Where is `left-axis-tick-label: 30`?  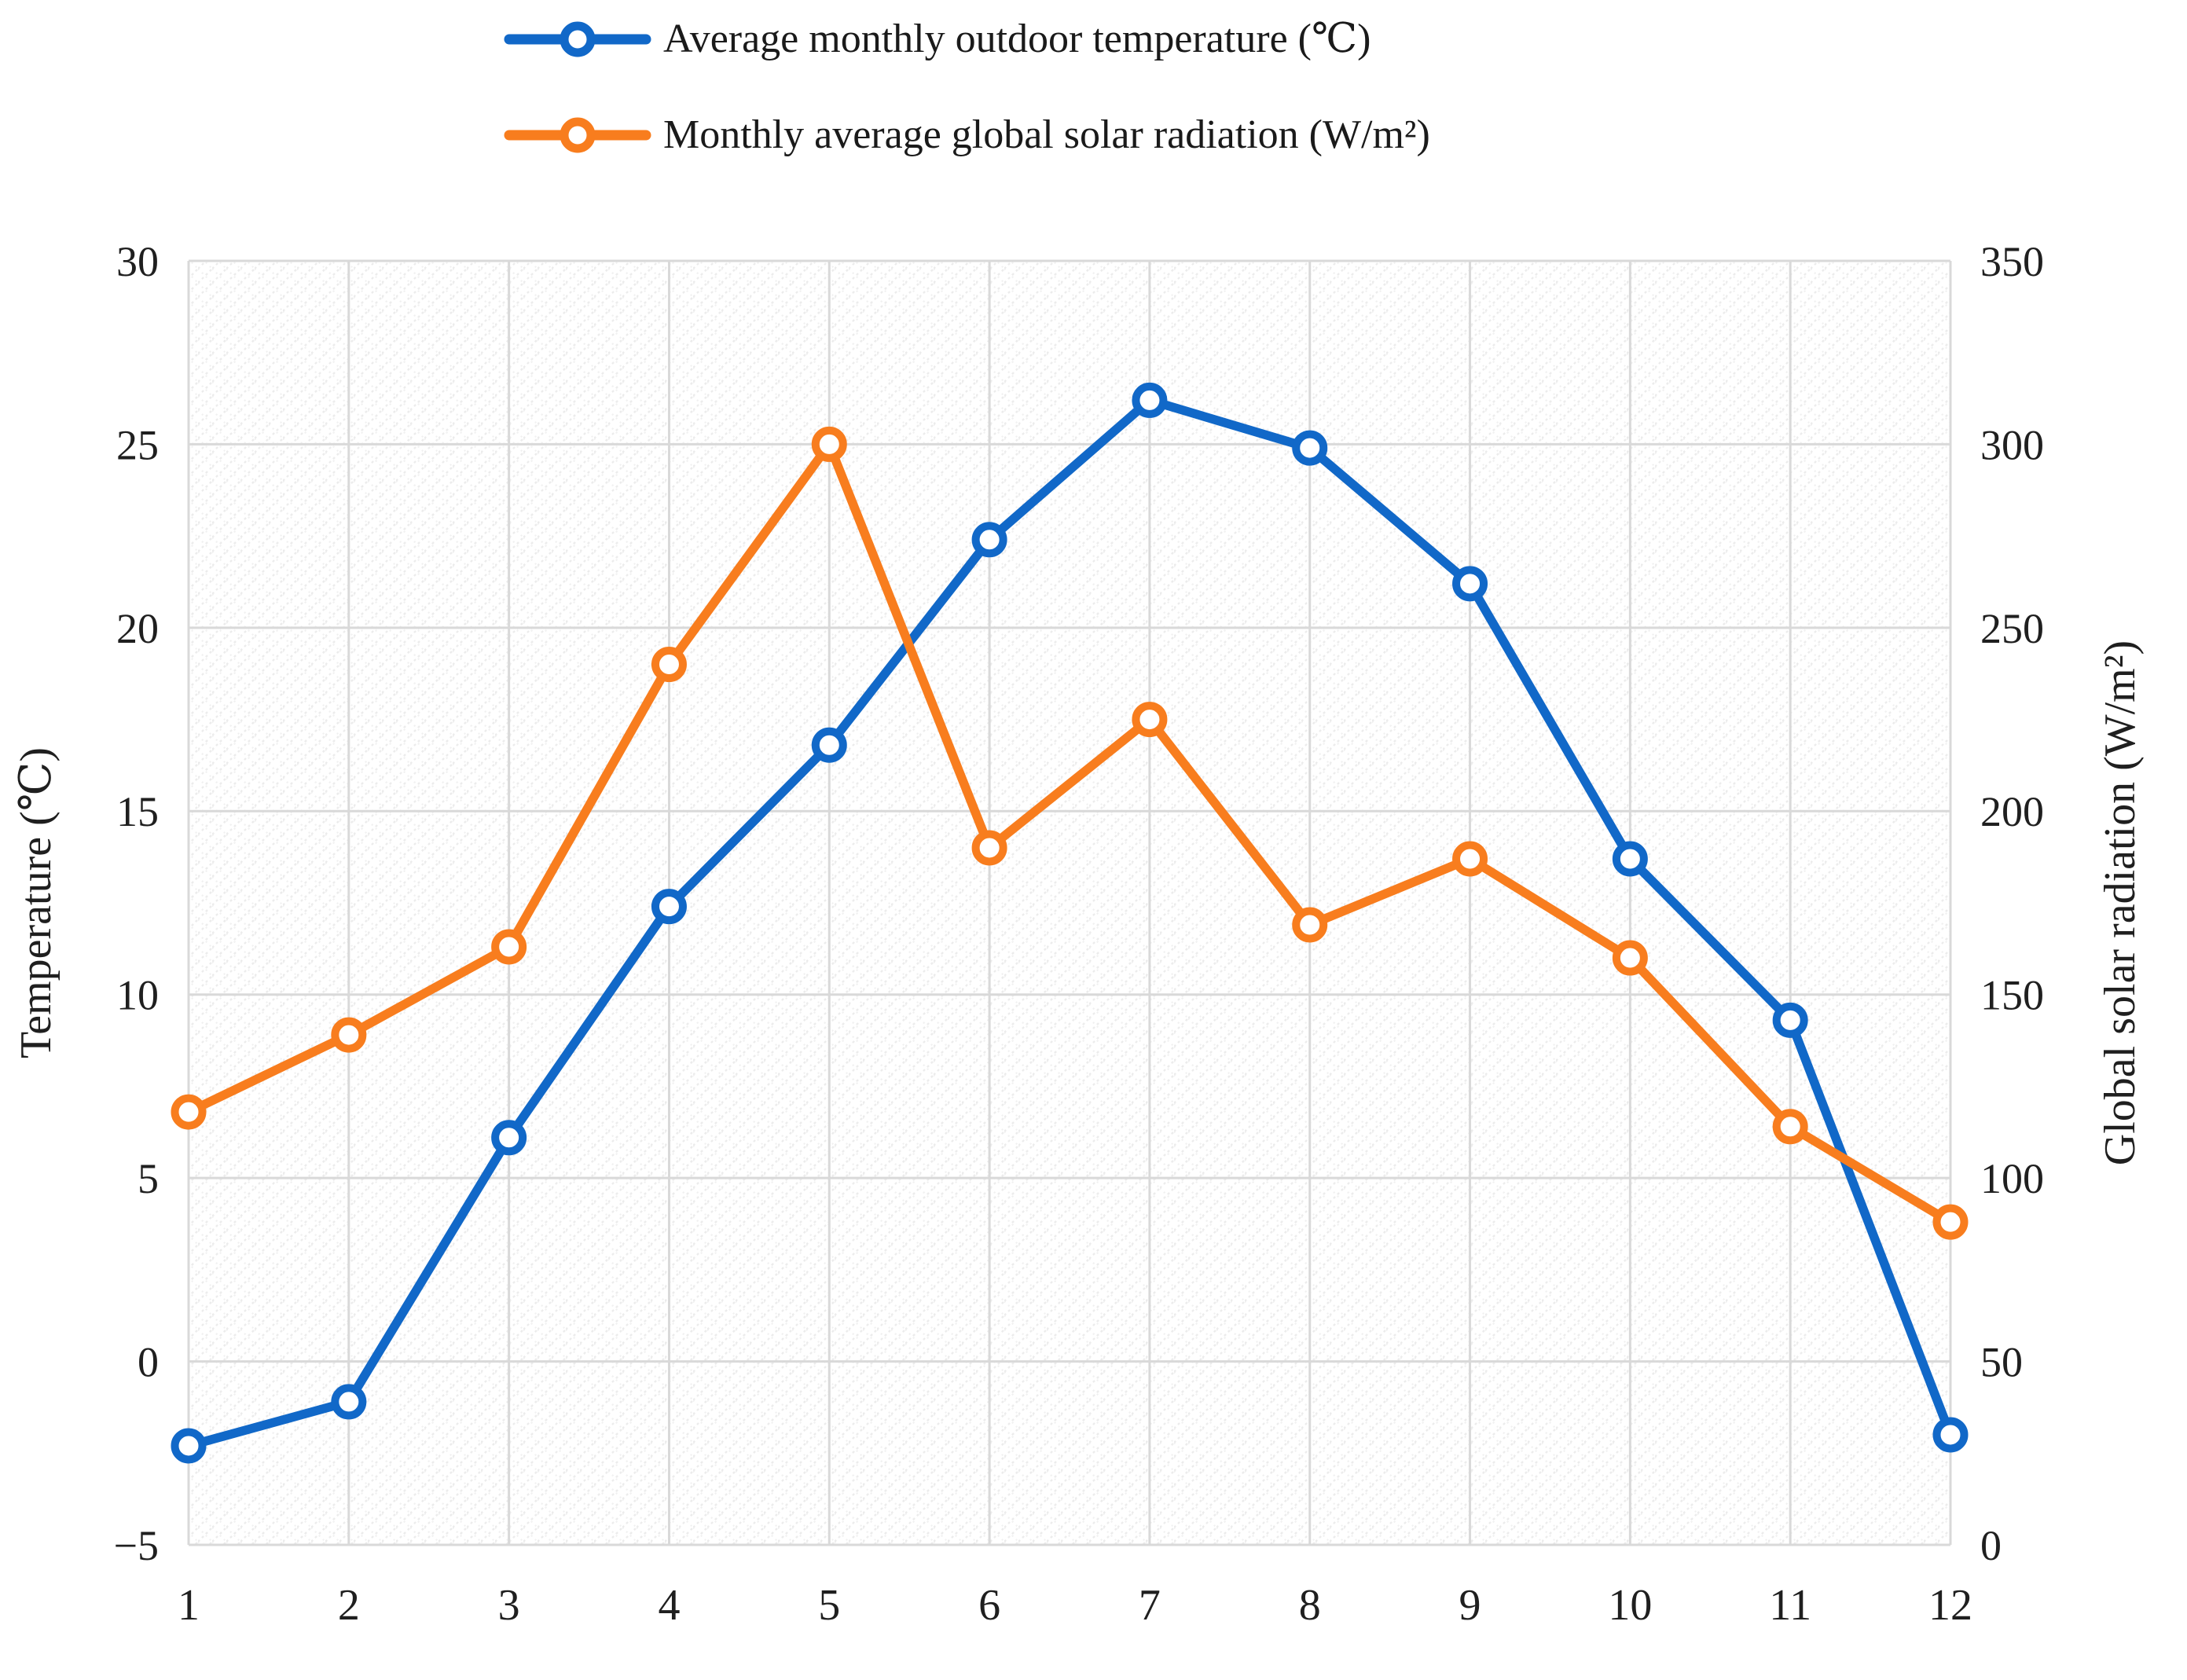
left-axis-tick-label: 30 is located at coordinates (137, 261).